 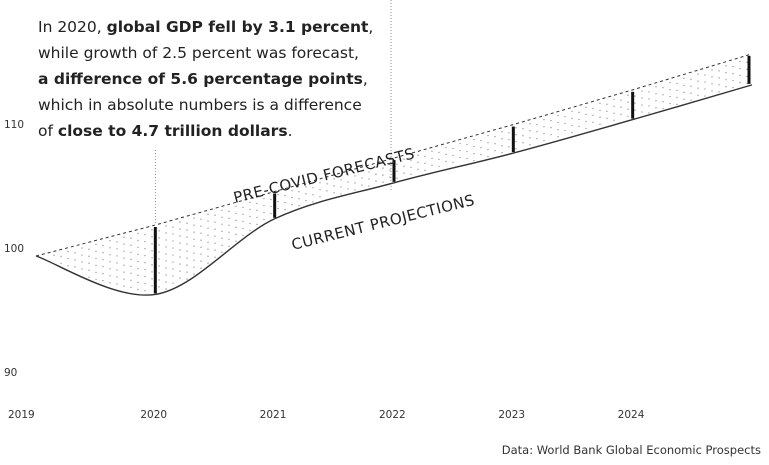 I want to click on annotation-segment: ., so click(x=290, y=131).